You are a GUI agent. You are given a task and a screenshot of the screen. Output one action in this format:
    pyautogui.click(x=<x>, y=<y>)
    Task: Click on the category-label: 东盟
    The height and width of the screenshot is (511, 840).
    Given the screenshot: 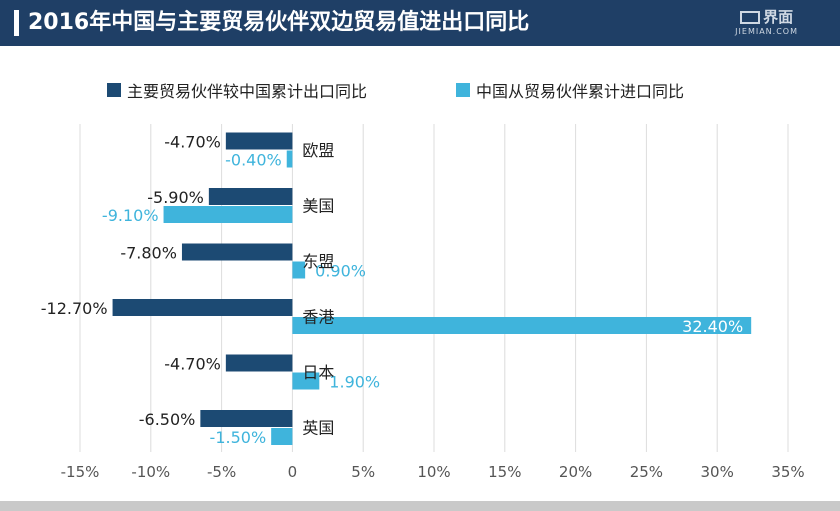 What is the action you would take?
    pyautogui.click(x=318, y=261)
    